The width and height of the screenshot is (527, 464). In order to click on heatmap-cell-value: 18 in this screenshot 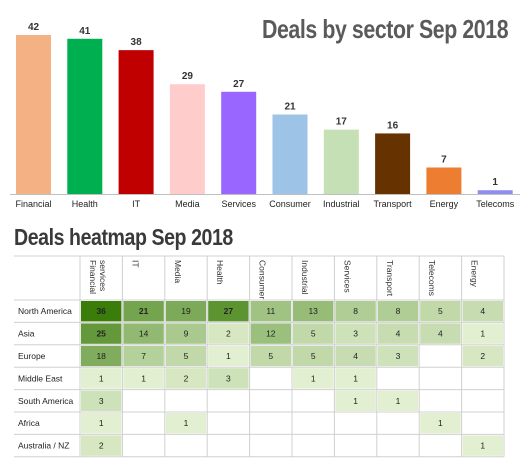, I will do `click(101, 356)`.